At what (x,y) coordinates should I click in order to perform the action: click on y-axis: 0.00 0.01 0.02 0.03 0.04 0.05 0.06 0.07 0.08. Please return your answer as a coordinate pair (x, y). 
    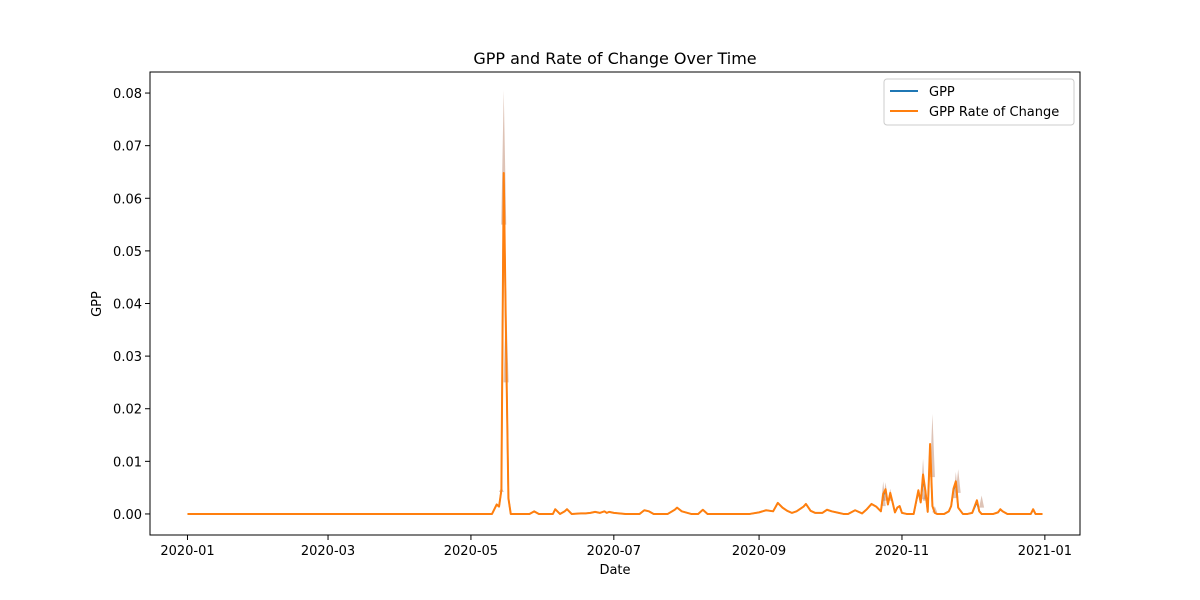
    Looking at the image, I should click on (131, 305).